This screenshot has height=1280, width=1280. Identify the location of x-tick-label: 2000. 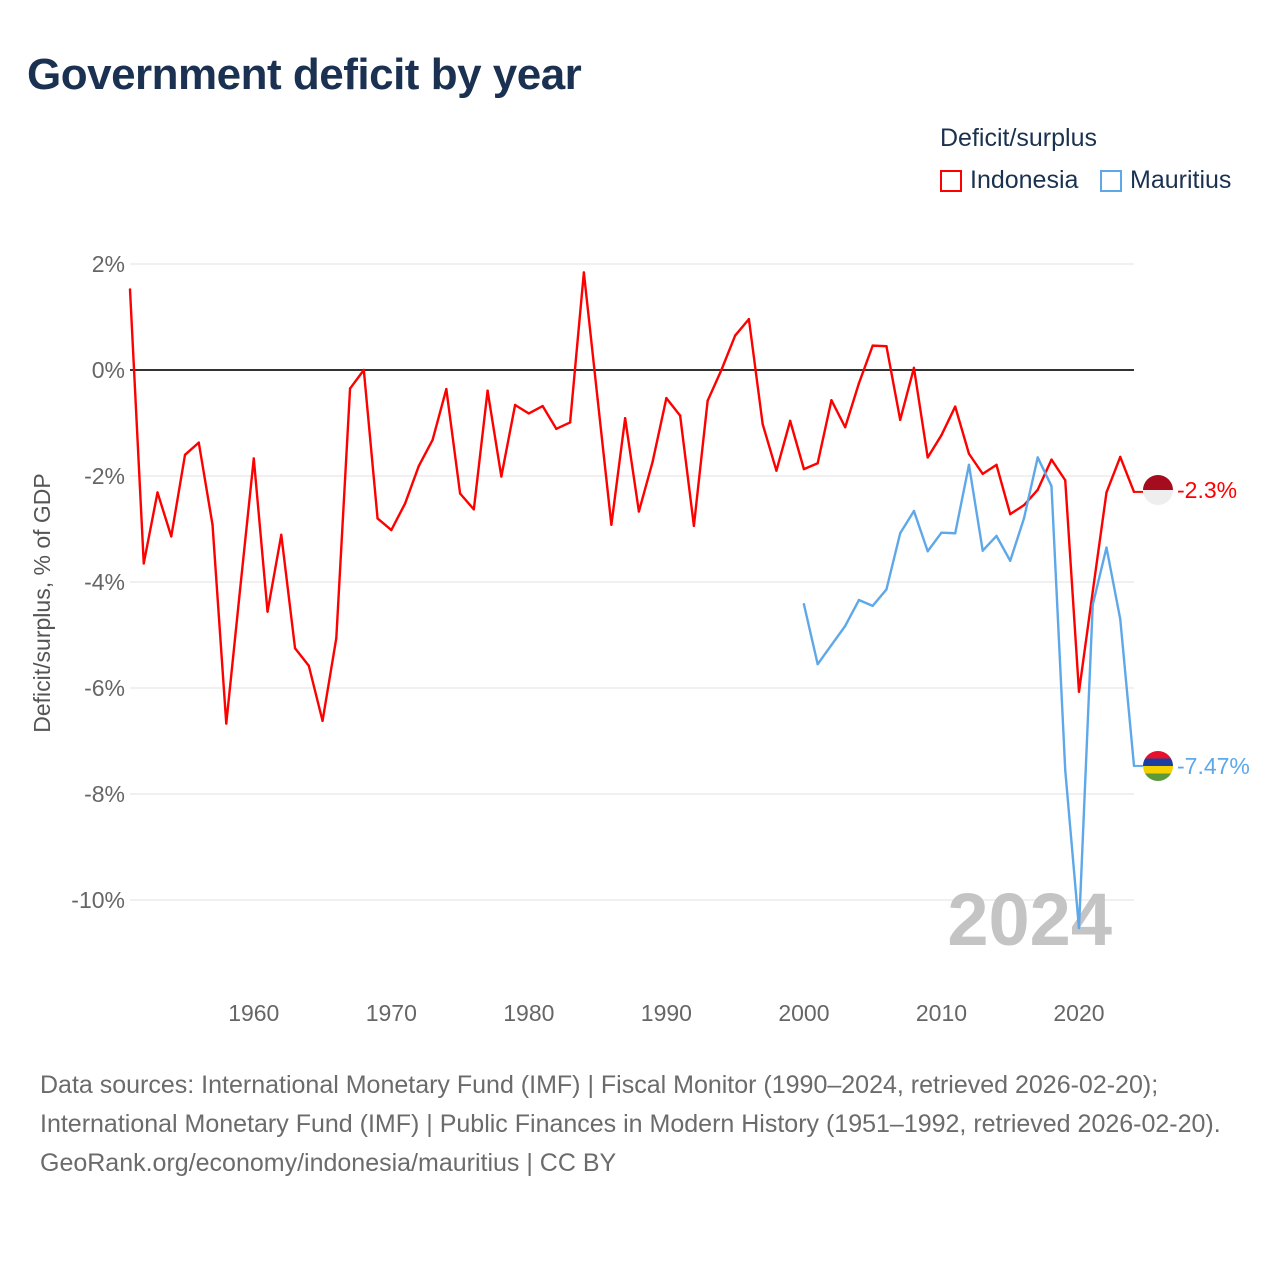
(803, 1013).